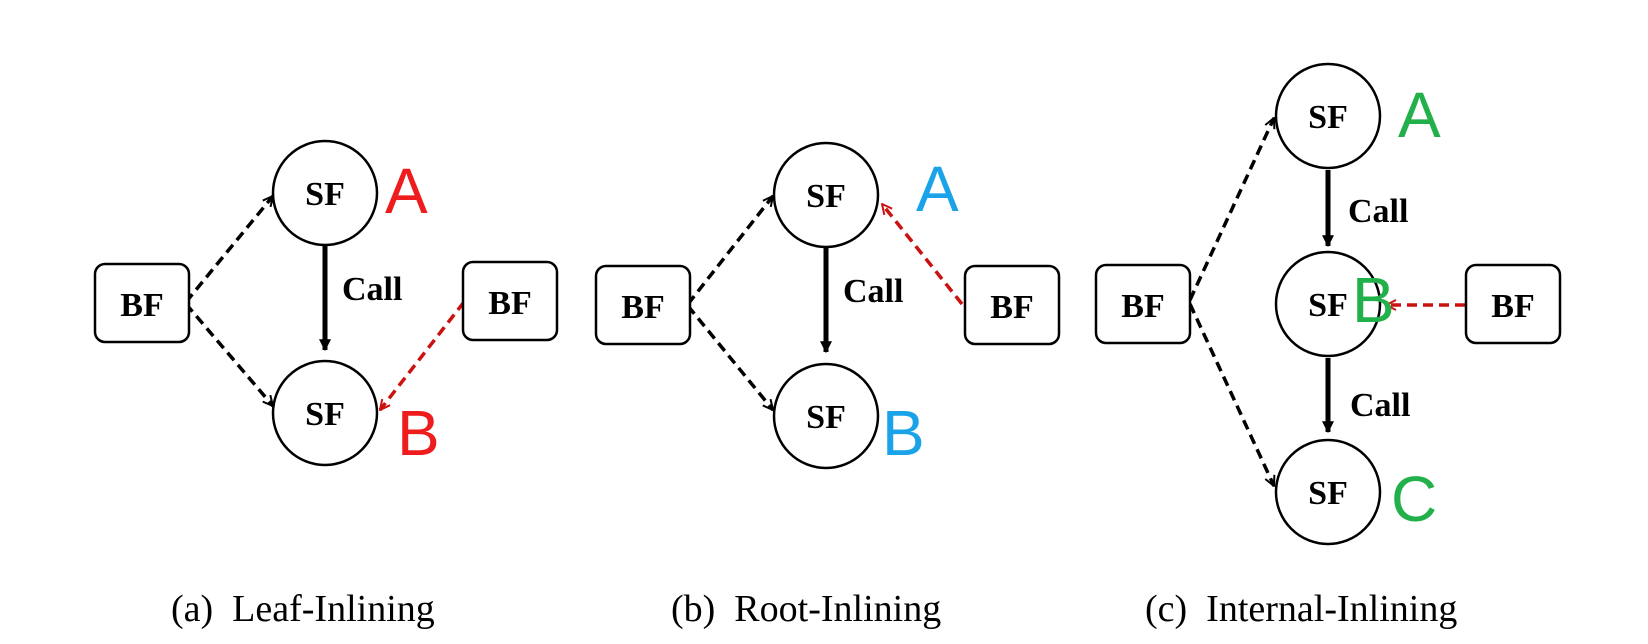  Describe the element at coordinates (1232, 394) in the screenshot. I see `dashed-arrow-bf-to-sf-c` at that location.